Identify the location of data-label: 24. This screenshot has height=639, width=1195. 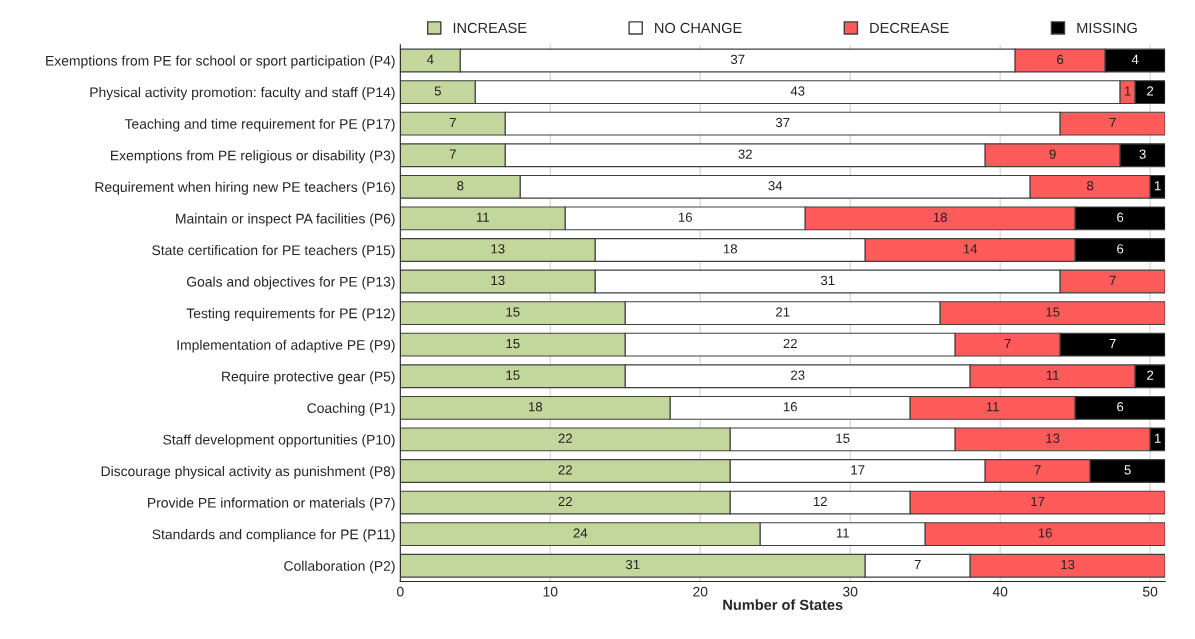
(580, 533).